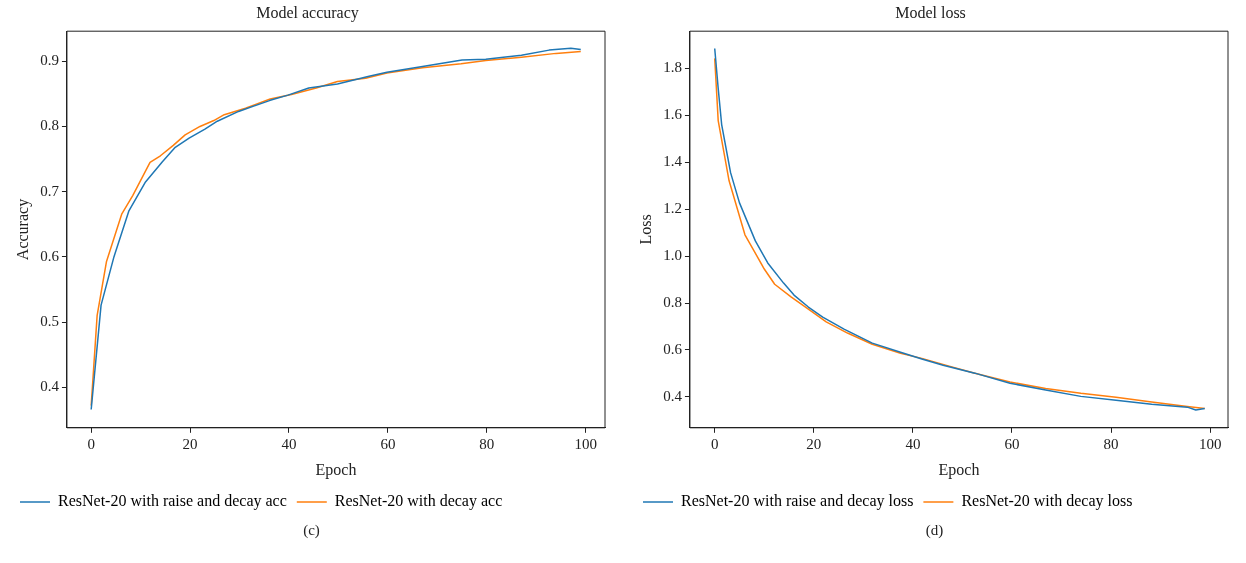 This screenshot has width=1246, height=563. What do you see at coordinates (645, 229) in the screenshot?
I see `y-axis-title: Loss` at bounding box center [645, 229].